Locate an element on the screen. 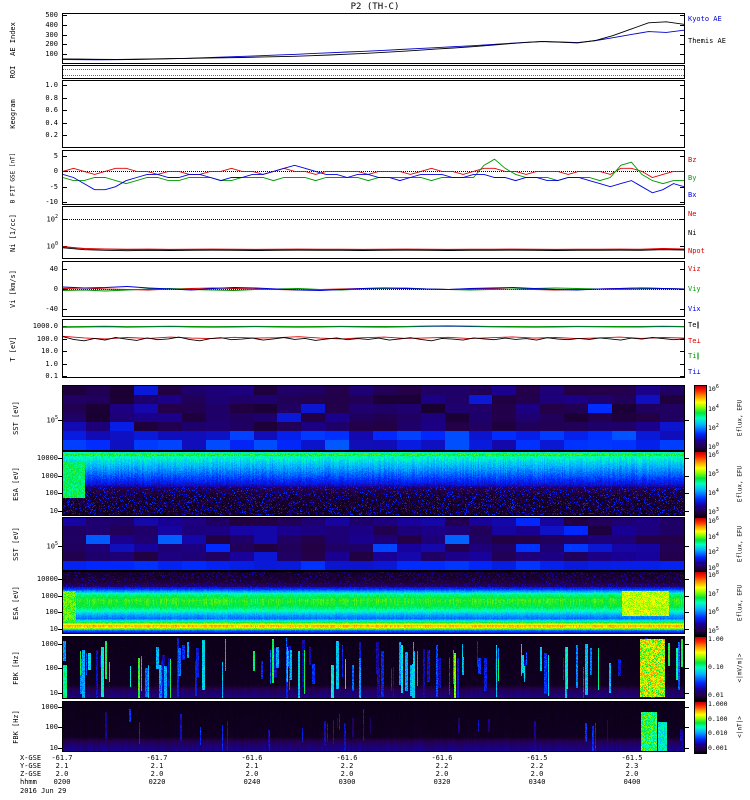 This screenshot has height=800, width=750. spectrogram-esa_ion is located at coordinates (373, 483).